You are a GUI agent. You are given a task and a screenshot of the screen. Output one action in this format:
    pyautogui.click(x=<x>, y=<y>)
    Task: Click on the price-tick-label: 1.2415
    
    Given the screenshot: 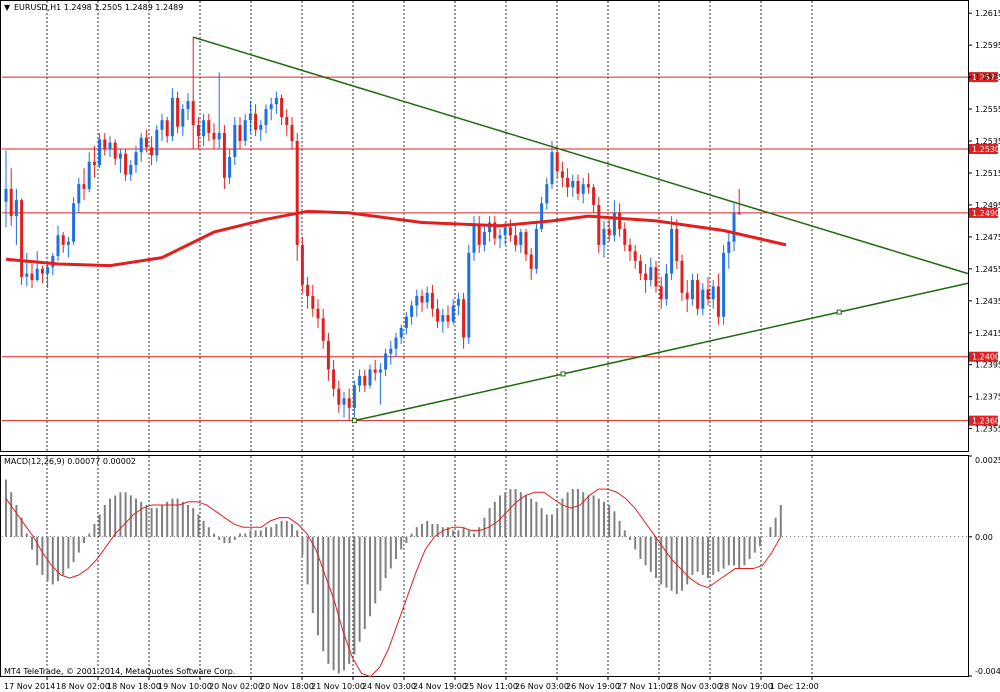 What is the action you would take?
    pyautogui.click(x=987, y=333)
    